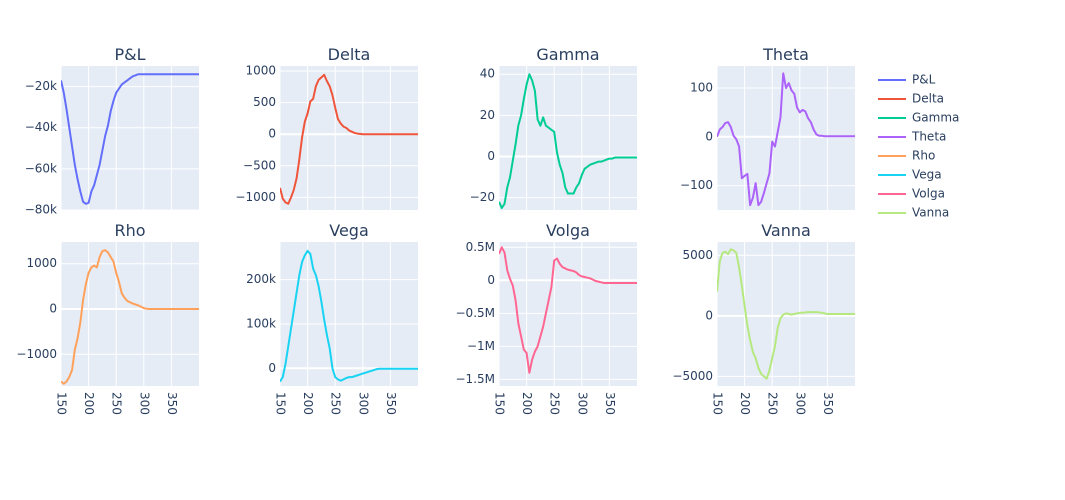 This screenshot has height=500, width=1065. What do you see at coordinates (928, 99) in the screenshot?
I see `legend-item: Delta` at bounding box center [928, 99].